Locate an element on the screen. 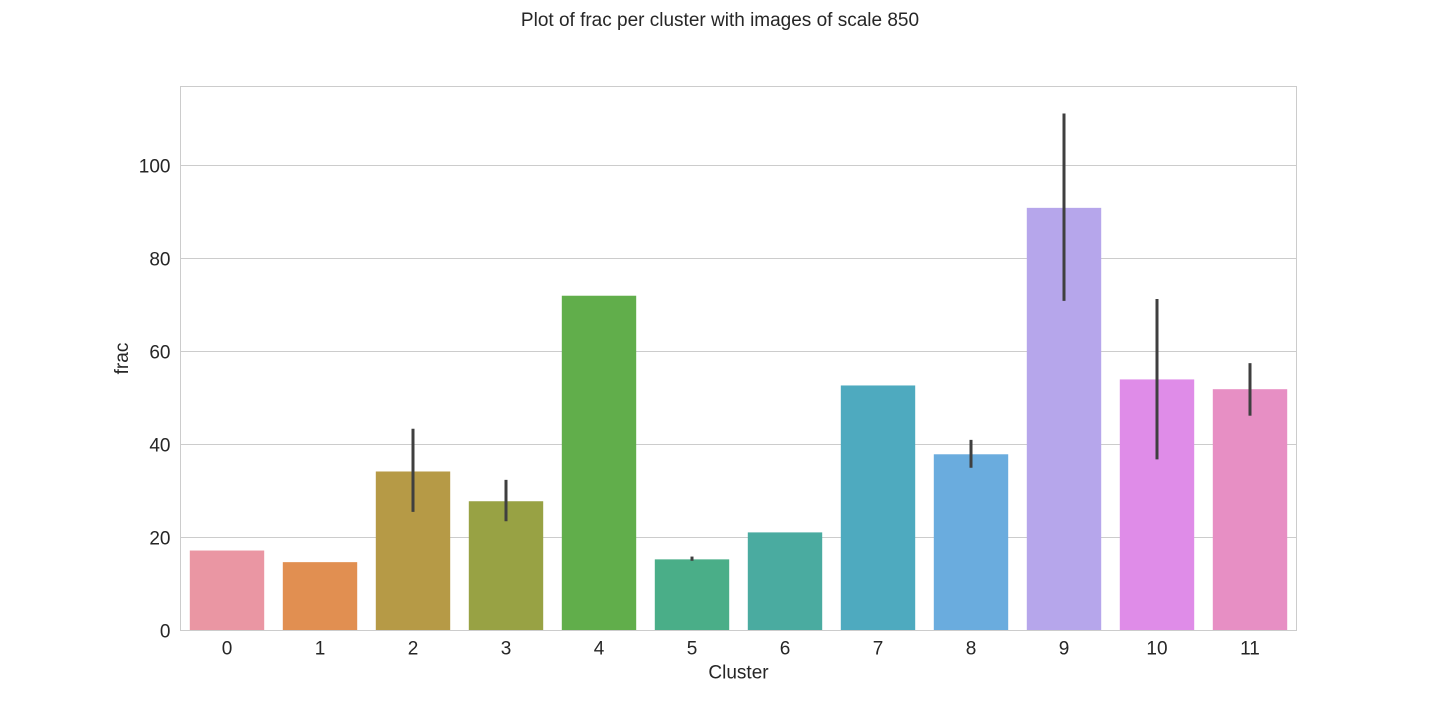 The width and height of the screenshot is (1440, 720). y-tick-label: 40 is located at coordinates (159, 446).